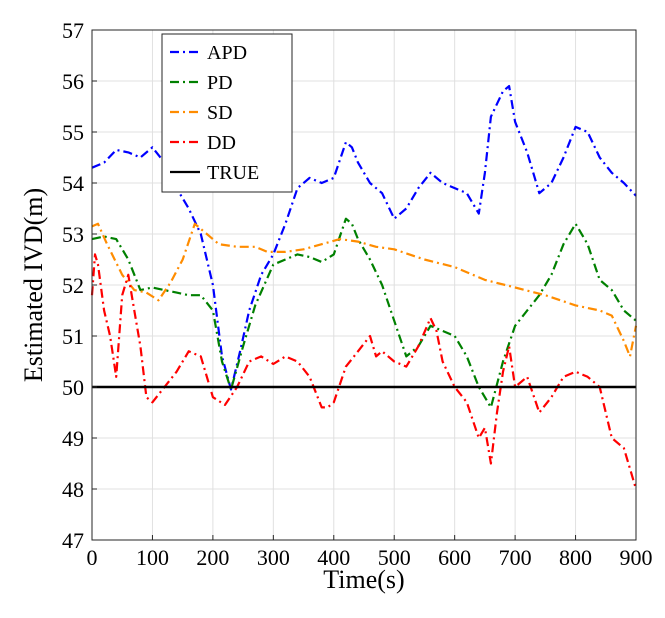 Image resolution: width=665 pixels, height=618 pixels. What do you see at coordinates (220, 113) in the screenshot?
I see `legend-label: SD` at bounding box center [220, 113].